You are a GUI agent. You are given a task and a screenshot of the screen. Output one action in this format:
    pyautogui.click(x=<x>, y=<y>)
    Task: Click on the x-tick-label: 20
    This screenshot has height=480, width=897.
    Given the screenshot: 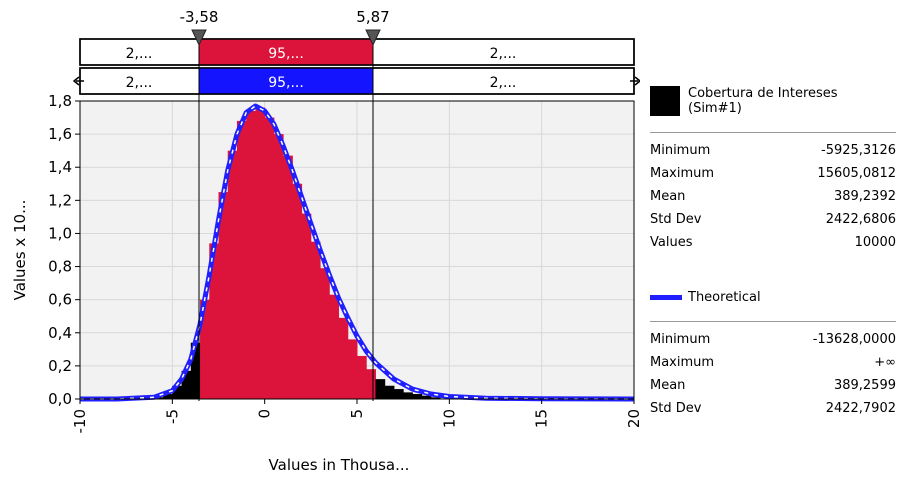 What is the action you would take?
    pyautogui.click(x=632, y=418)
    